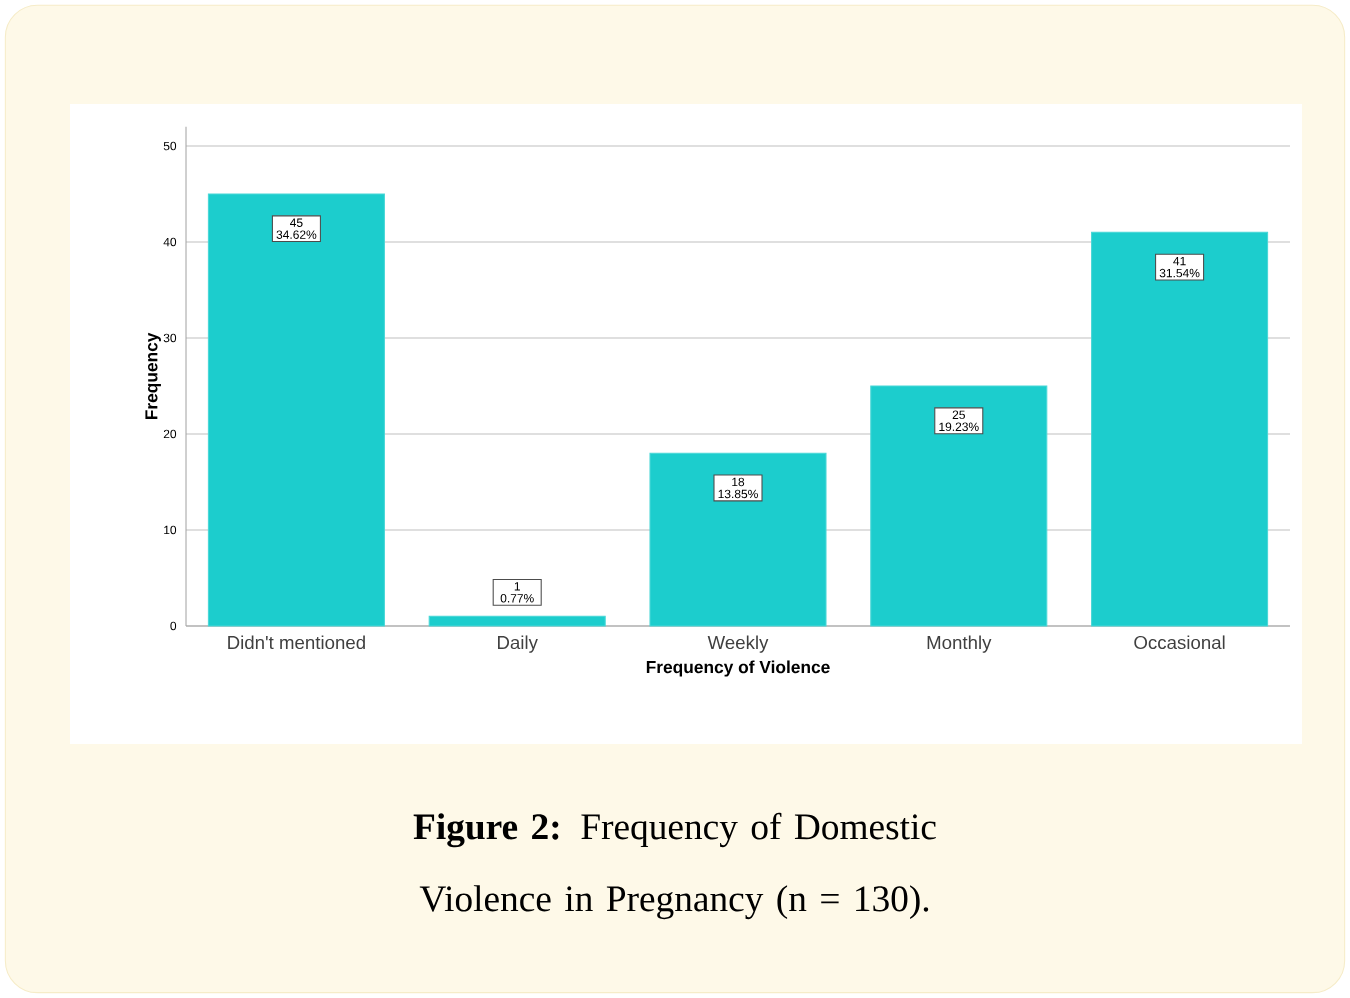 The width and height of the screenshot is (1350, 998). What do you see at coordinates (674, 866) in the screenshot?
I see `text: Figure 2: Frequency of Domestic Violence in Pregnancy (n = 130).` at bounding box center [674, 866].